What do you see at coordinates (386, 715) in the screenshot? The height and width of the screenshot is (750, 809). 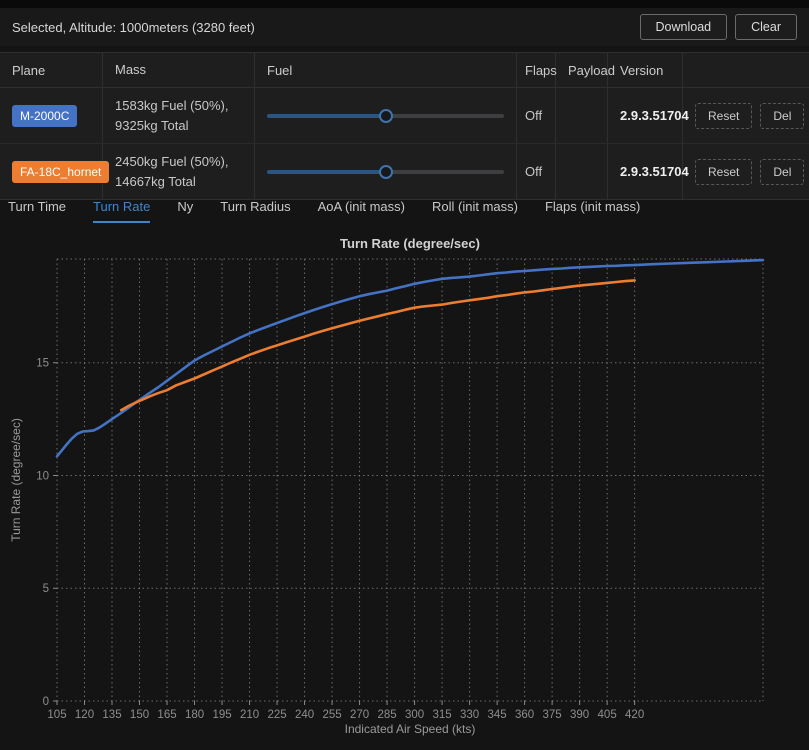 I see `svg-text: 285` at bounding box center [386, 715].